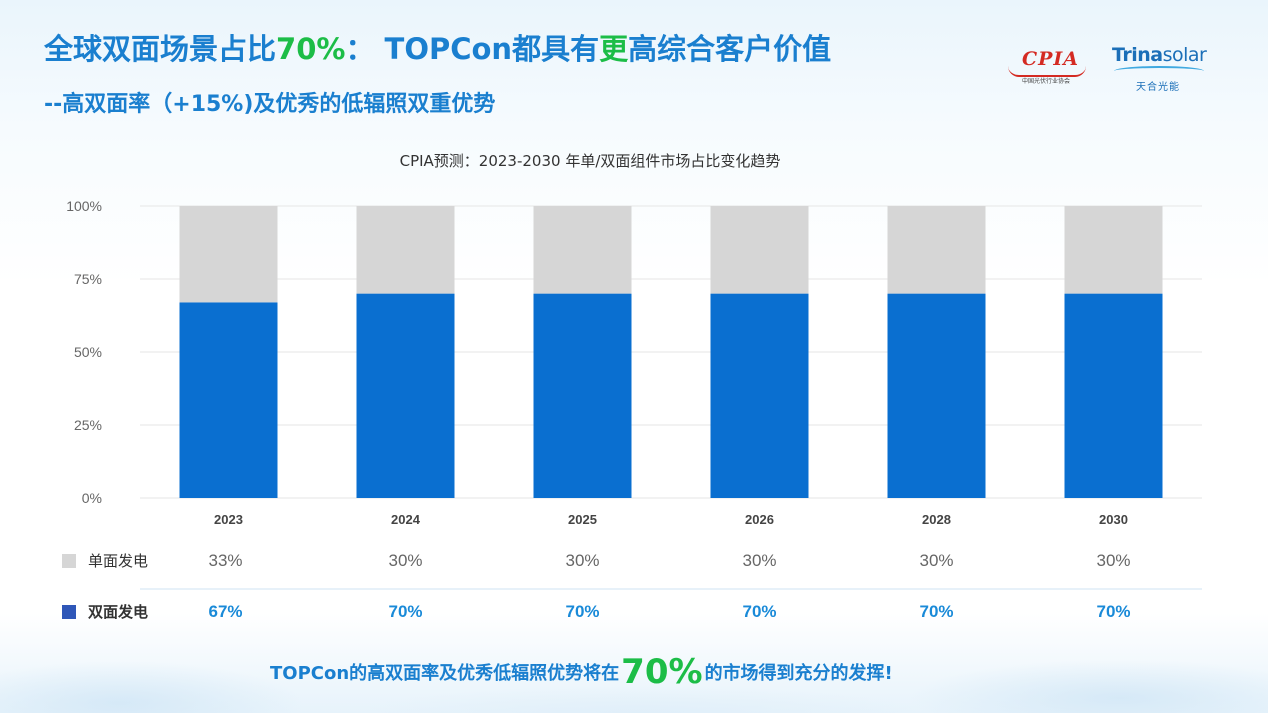  What do you see at coordinates (88, 352) in the screenshot?
I see `y-tick-label: 50%` at bounding box center [88, 352].